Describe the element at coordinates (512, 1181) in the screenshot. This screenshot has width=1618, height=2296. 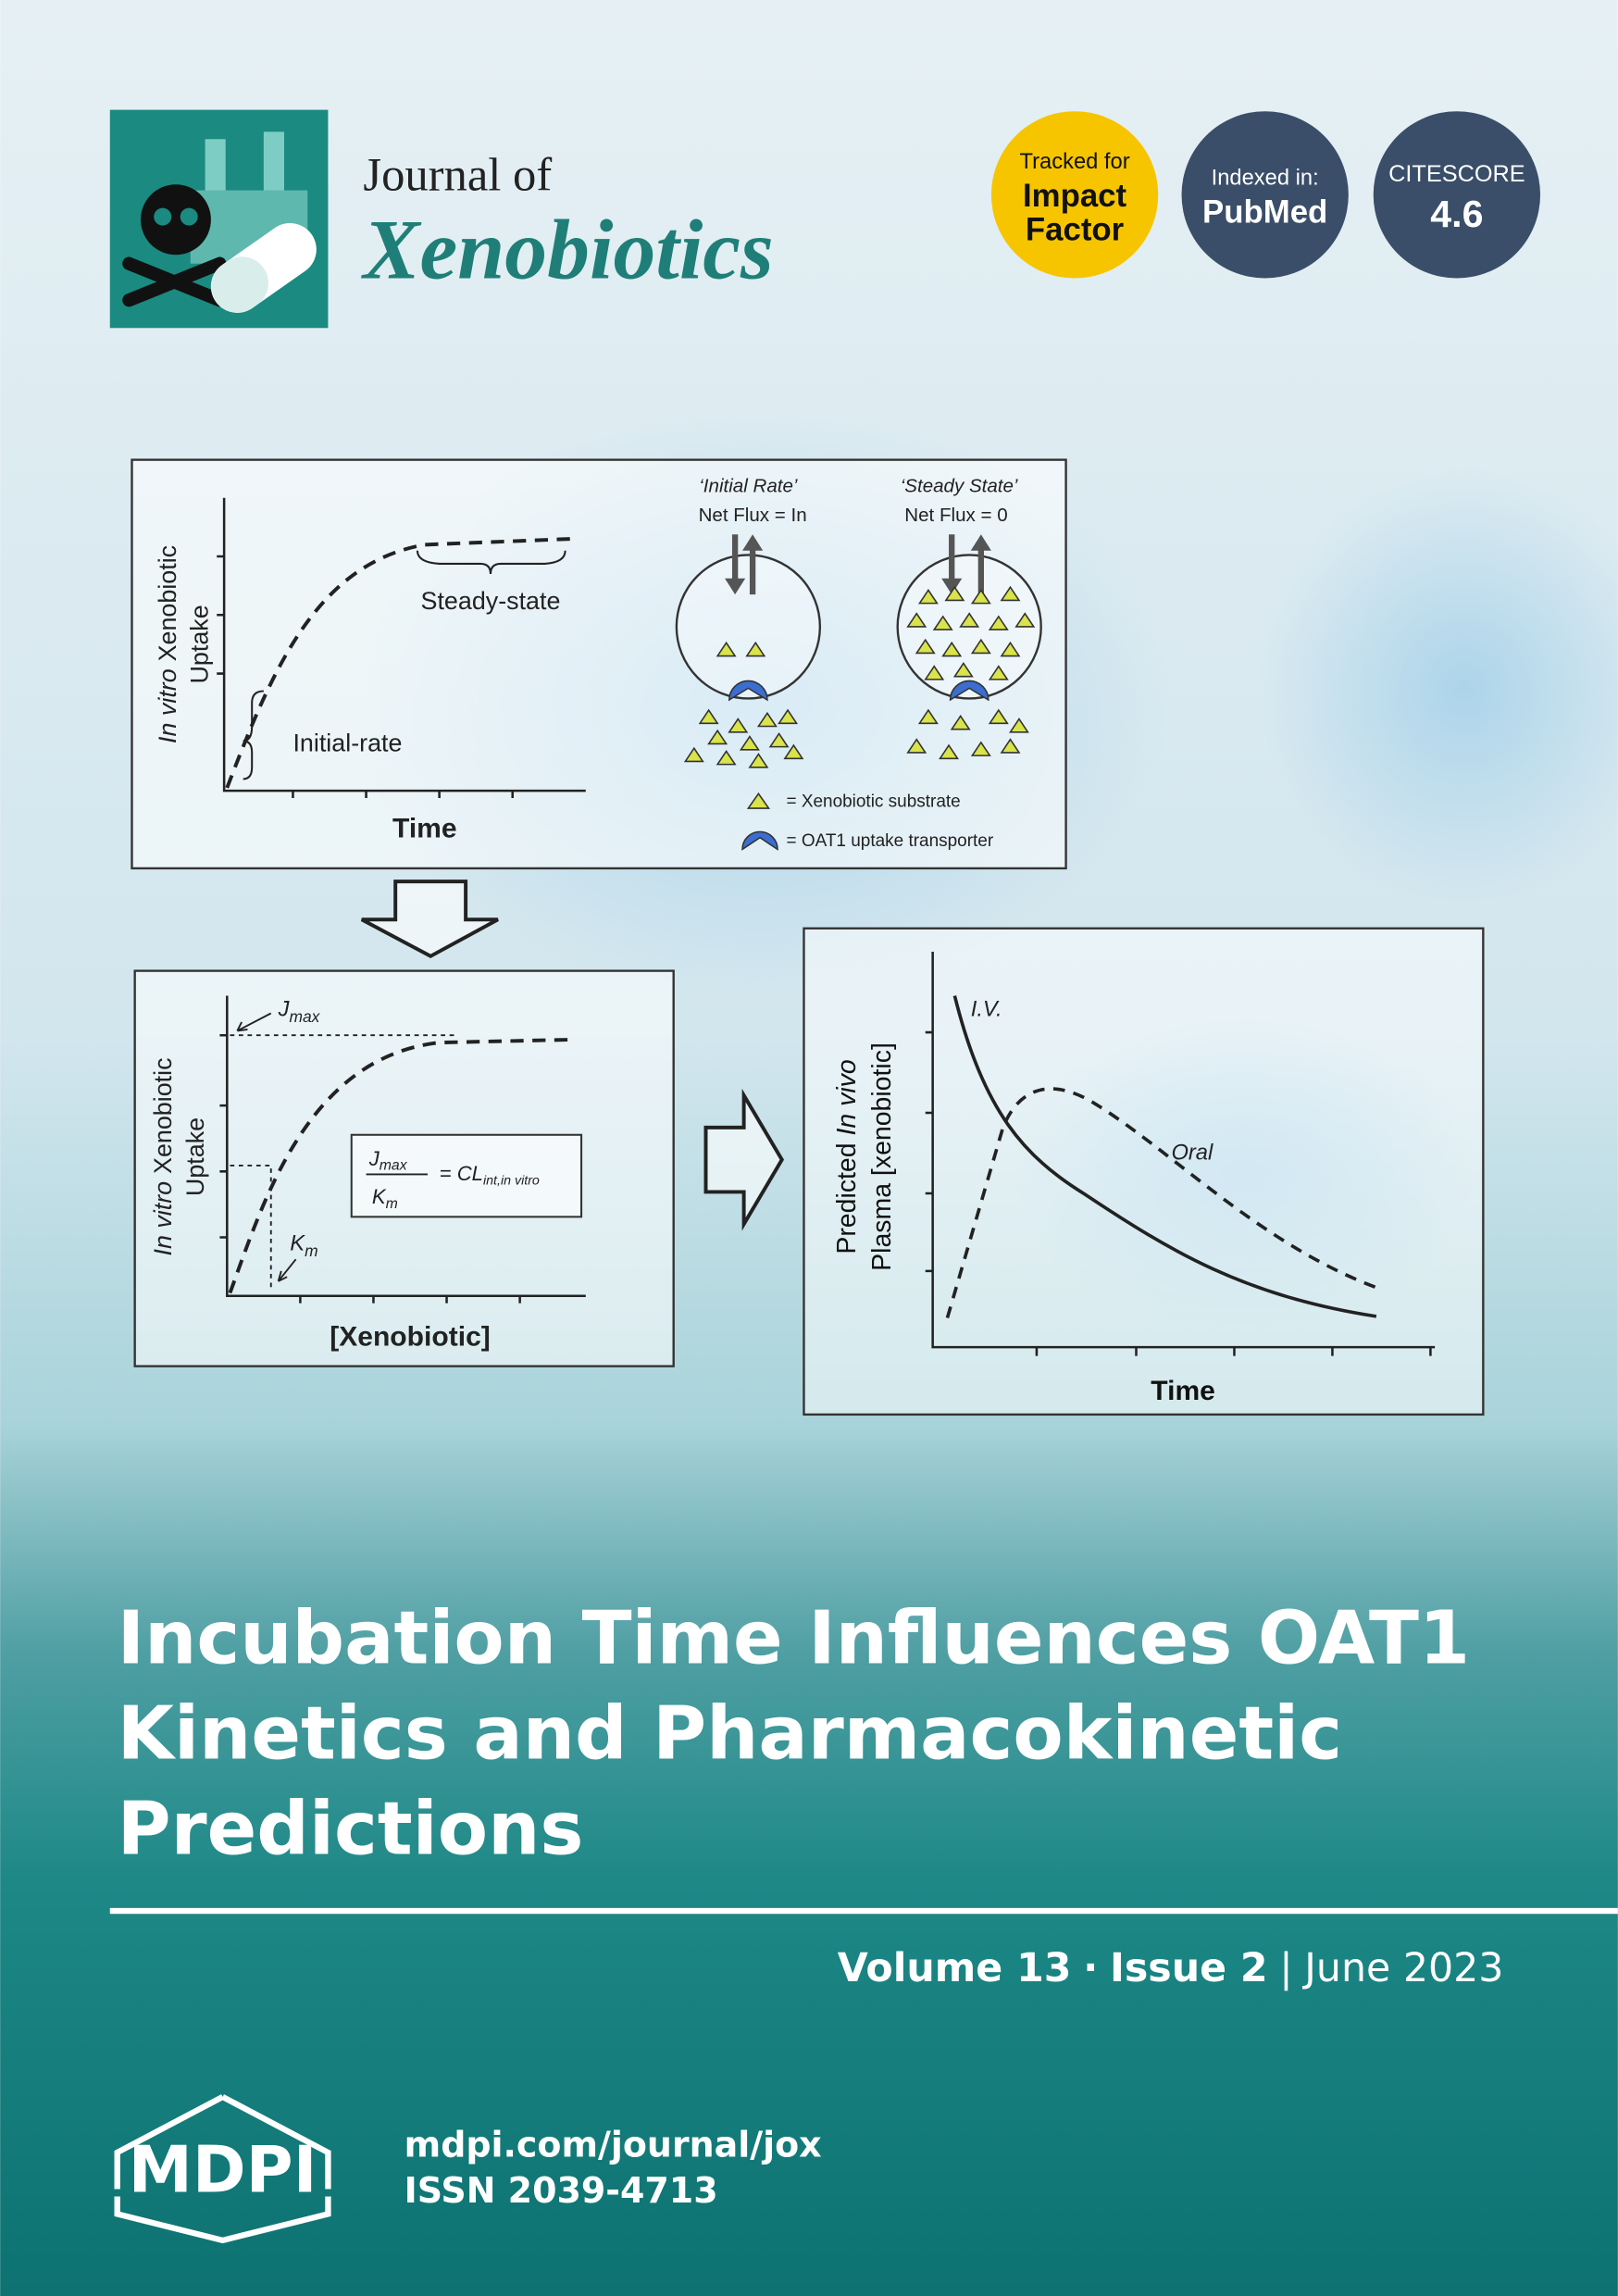
I see `subscript: int,in vitro` at that location.